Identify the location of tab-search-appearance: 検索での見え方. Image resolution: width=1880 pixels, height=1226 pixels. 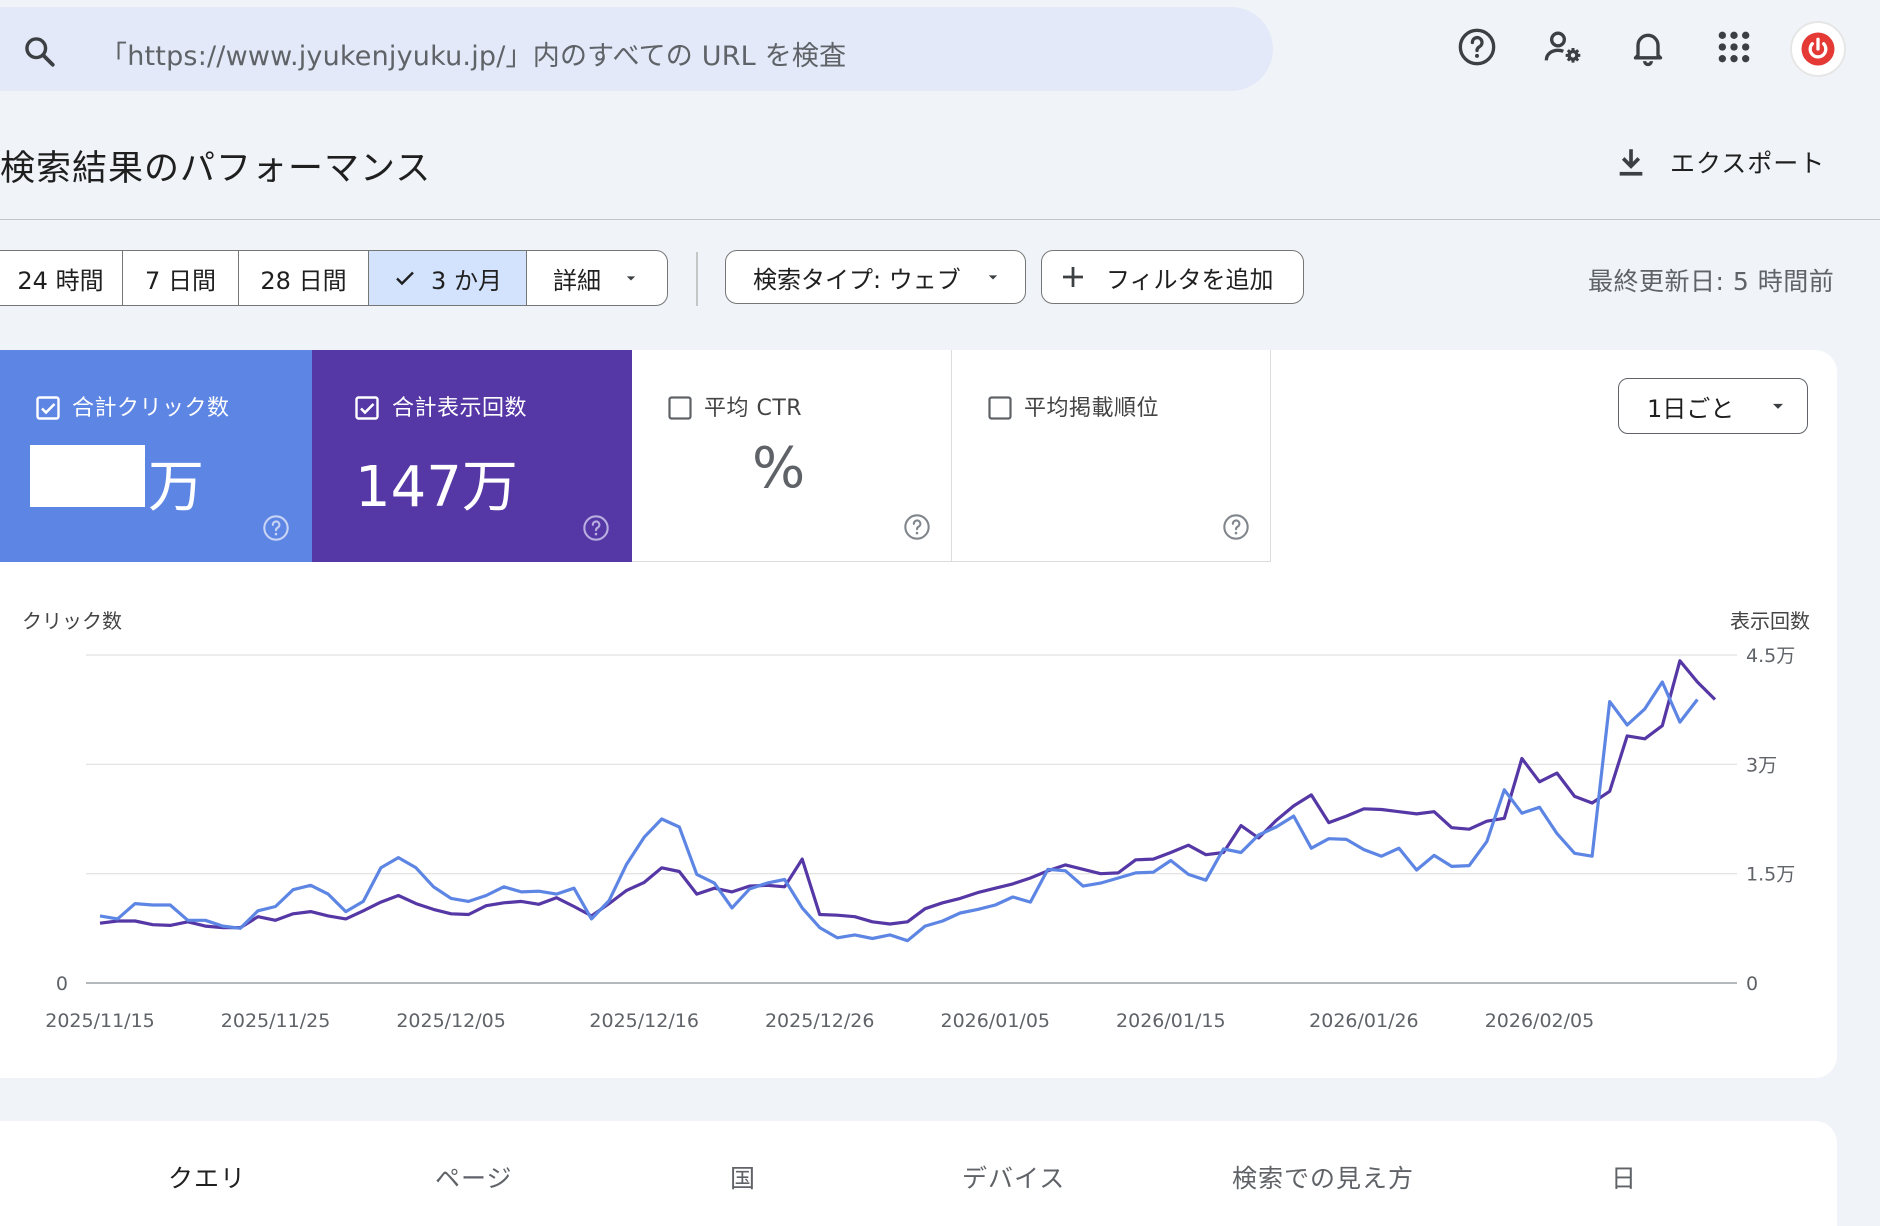
(1323, 1178).